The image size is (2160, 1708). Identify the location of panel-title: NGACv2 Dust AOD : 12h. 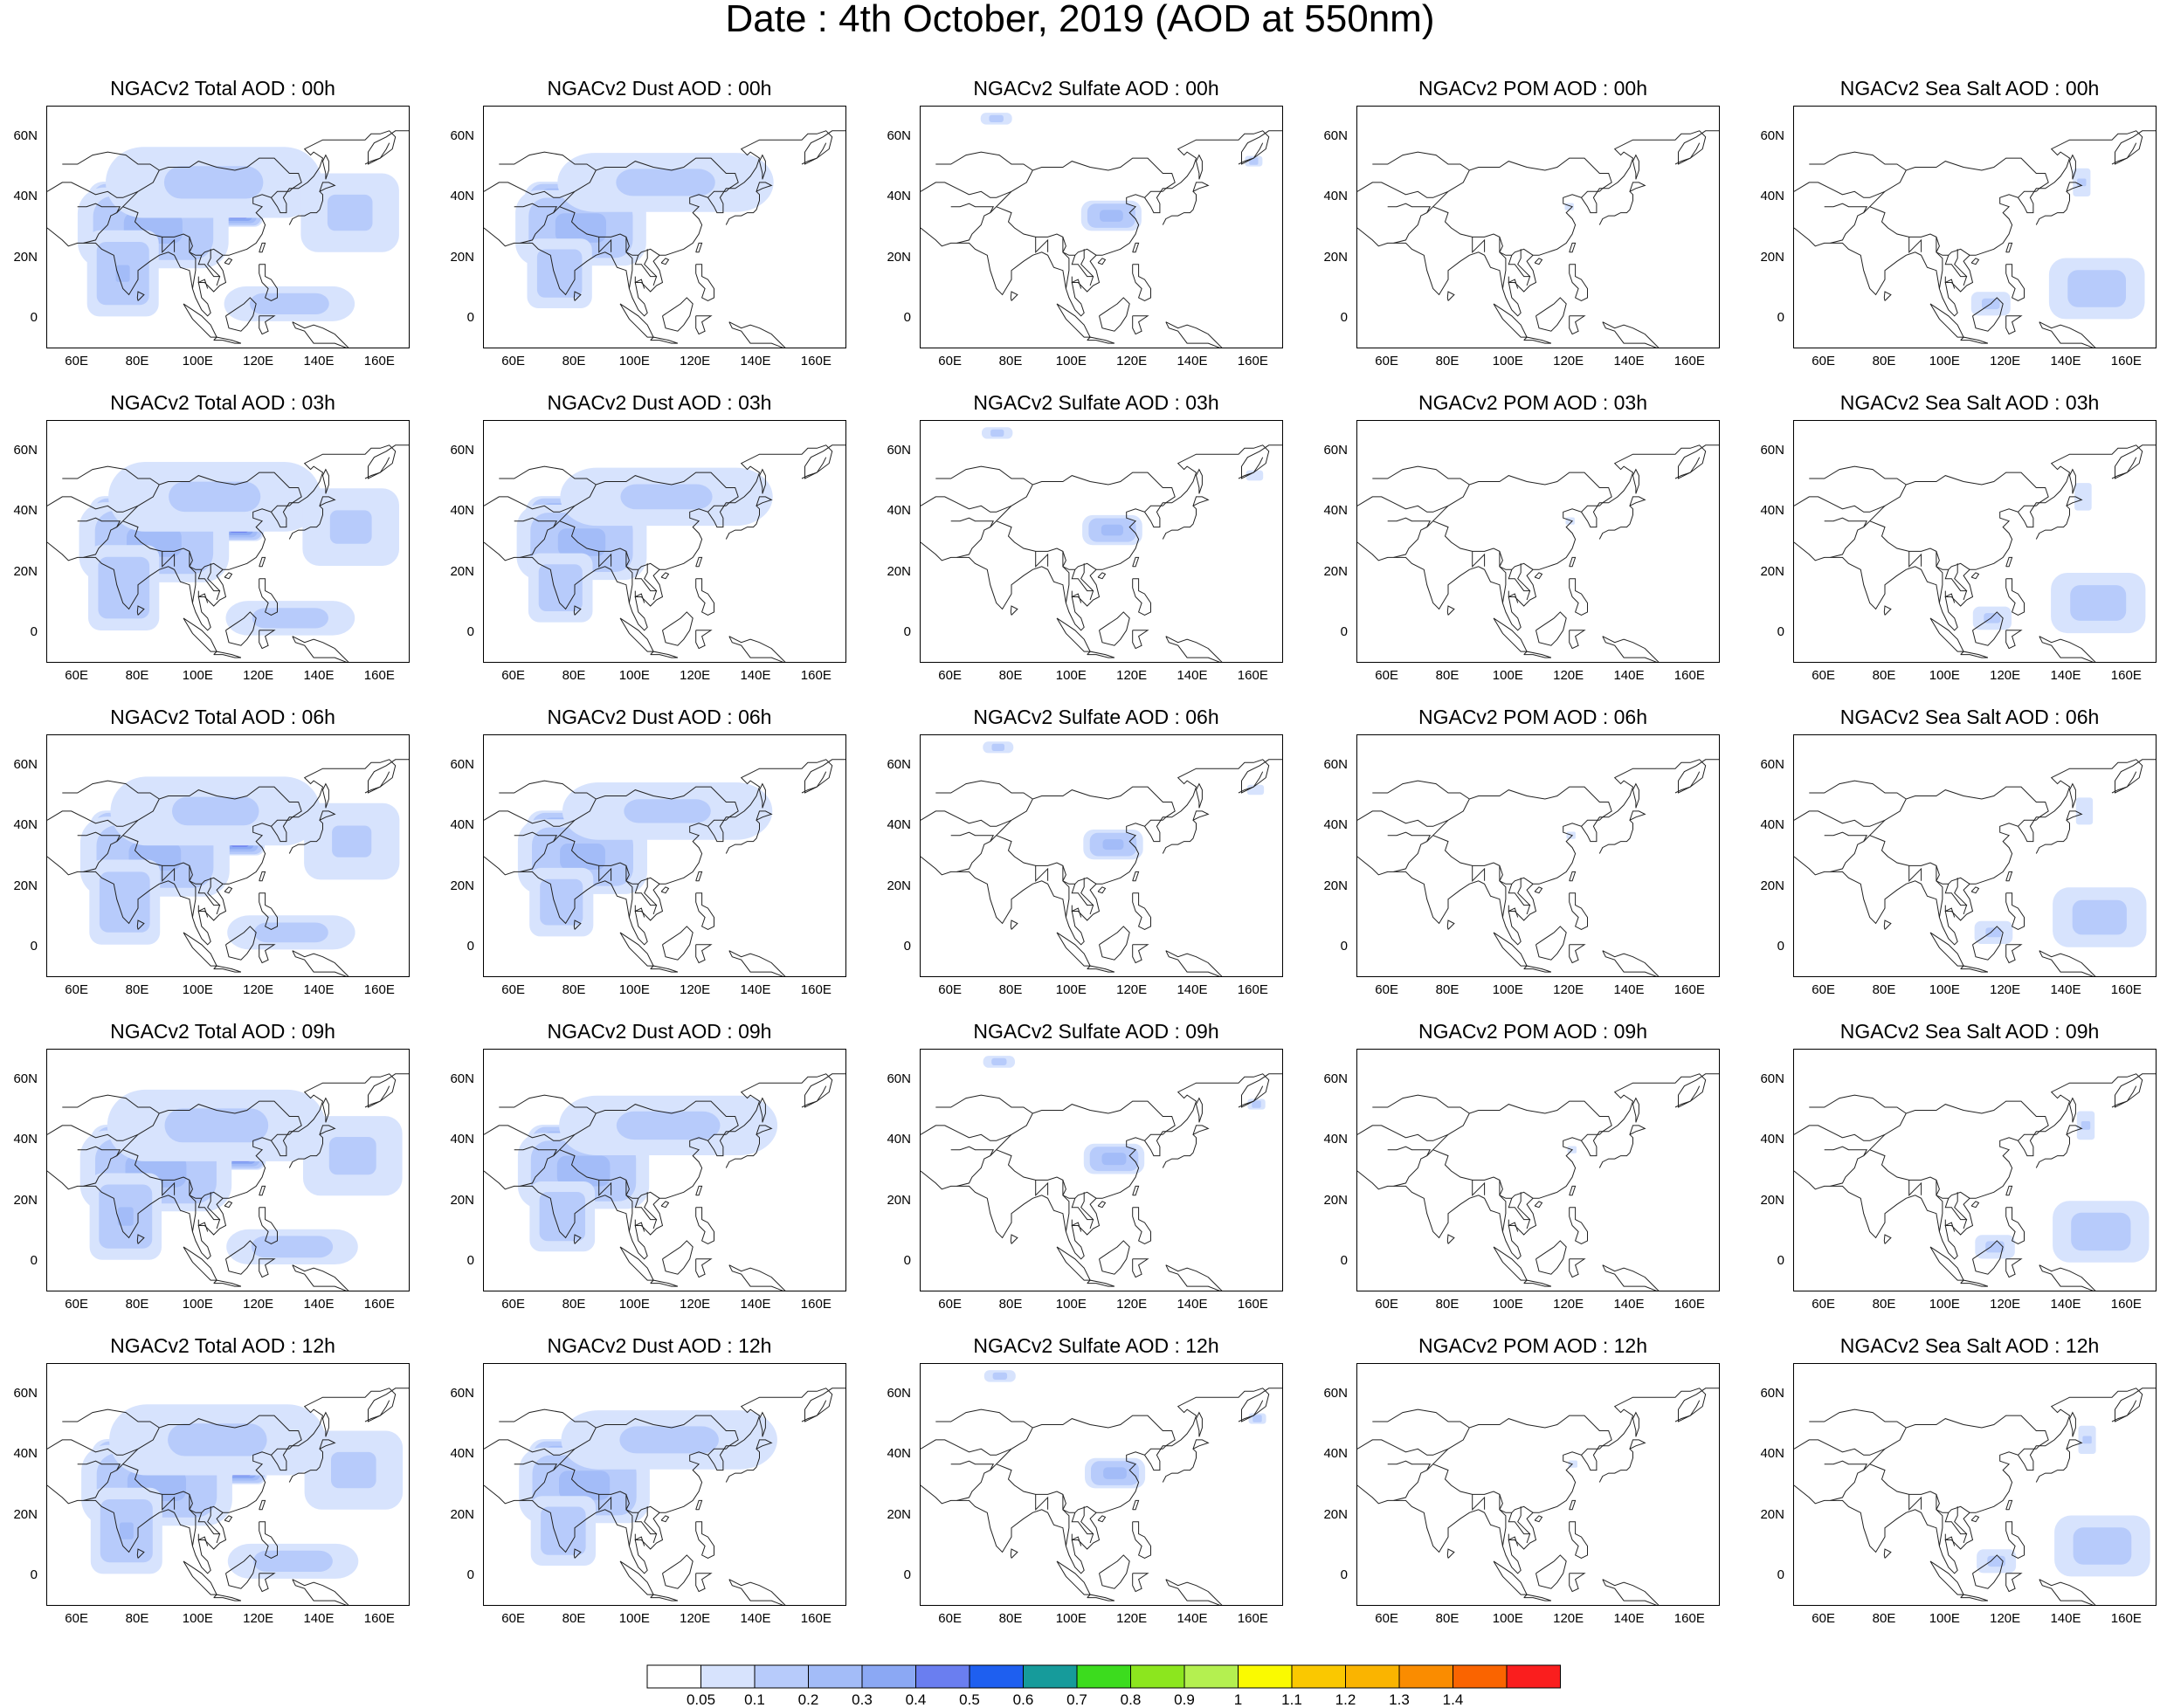
(659, 1345).